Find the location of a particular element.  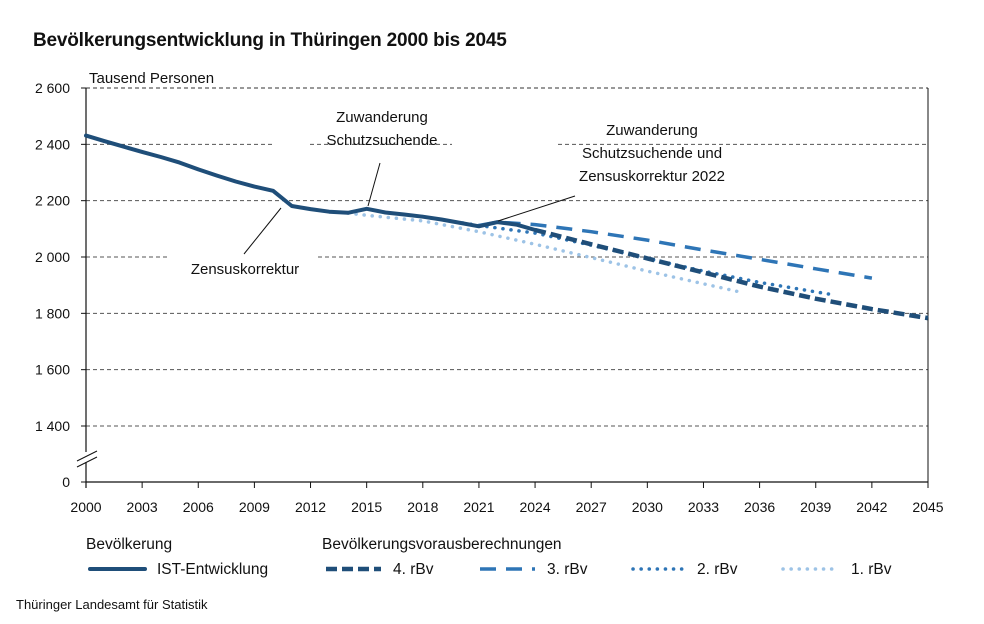

annotation-text: Zensuskorrektur is located at coordinates (245, 269).